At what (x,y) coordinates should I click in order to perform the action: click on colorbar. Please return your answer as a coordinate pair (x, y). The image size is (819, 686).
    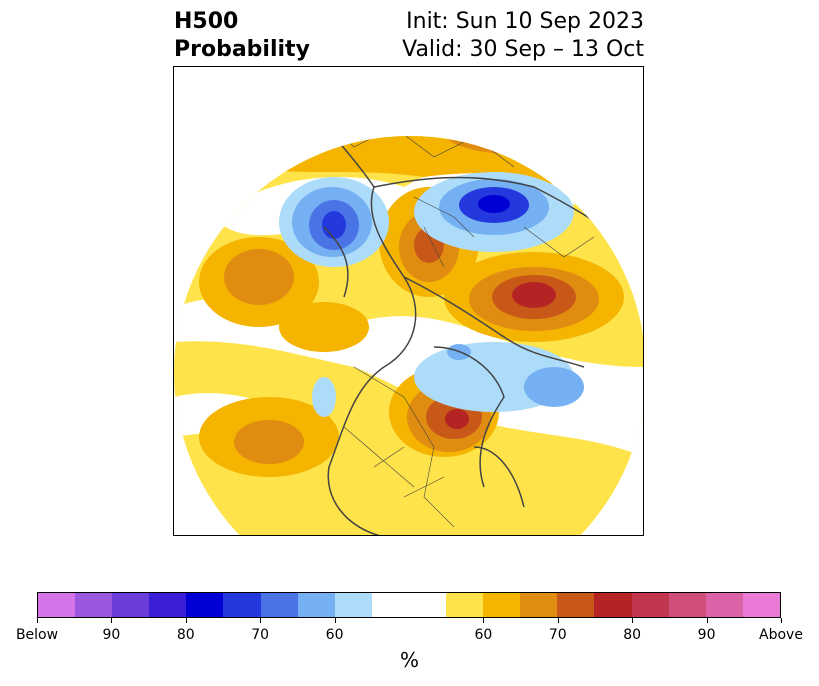
    Looking at the image, I should click on (409, 605).